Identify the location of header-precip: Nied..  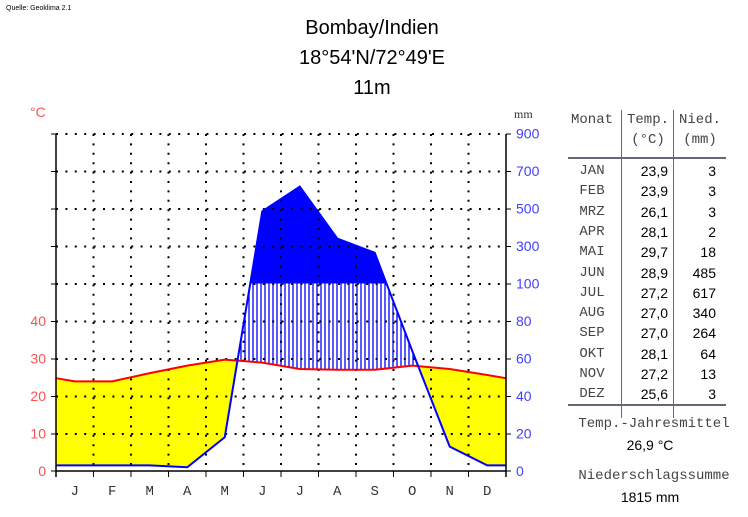
(699, 120).